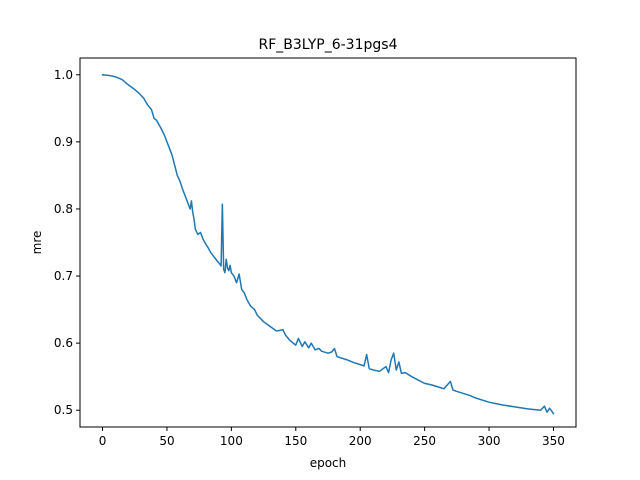  I want to click on y-tick-label: 0.6, so click(63, 343).